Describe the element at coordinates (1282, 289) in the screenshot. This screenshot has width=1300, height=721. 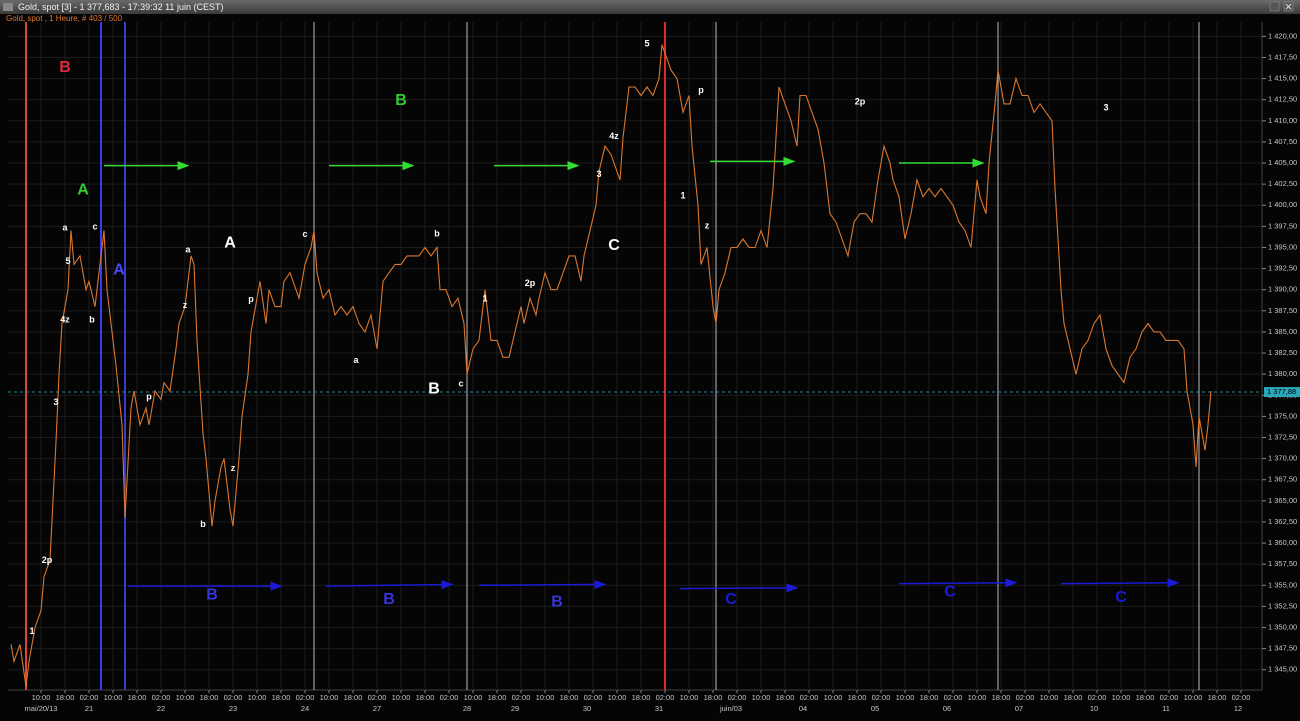
I see `y-tick-label: 1 390,00` at that location.